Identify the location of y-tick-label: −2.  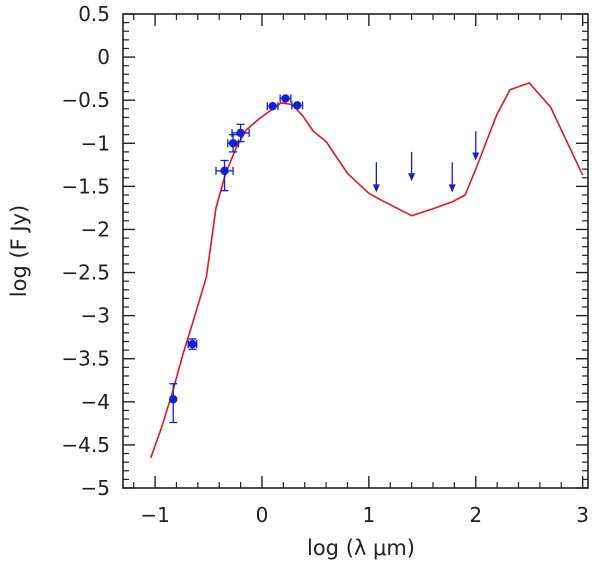
(95, 229).